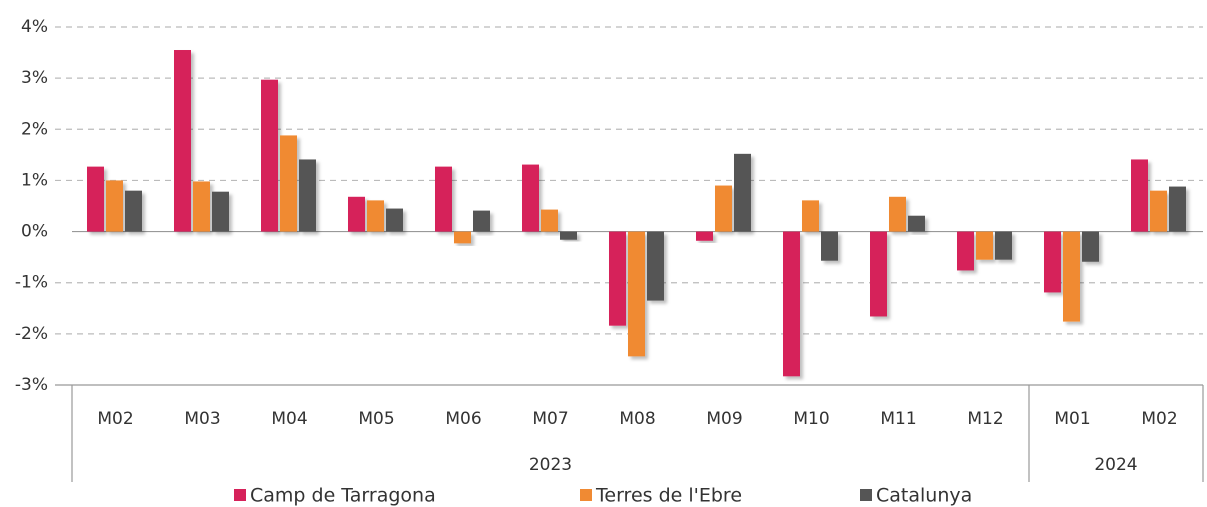  Describe the element at coordinates (924, 496) in the screenshot. I see `legend-label: Catalunya` at that location.